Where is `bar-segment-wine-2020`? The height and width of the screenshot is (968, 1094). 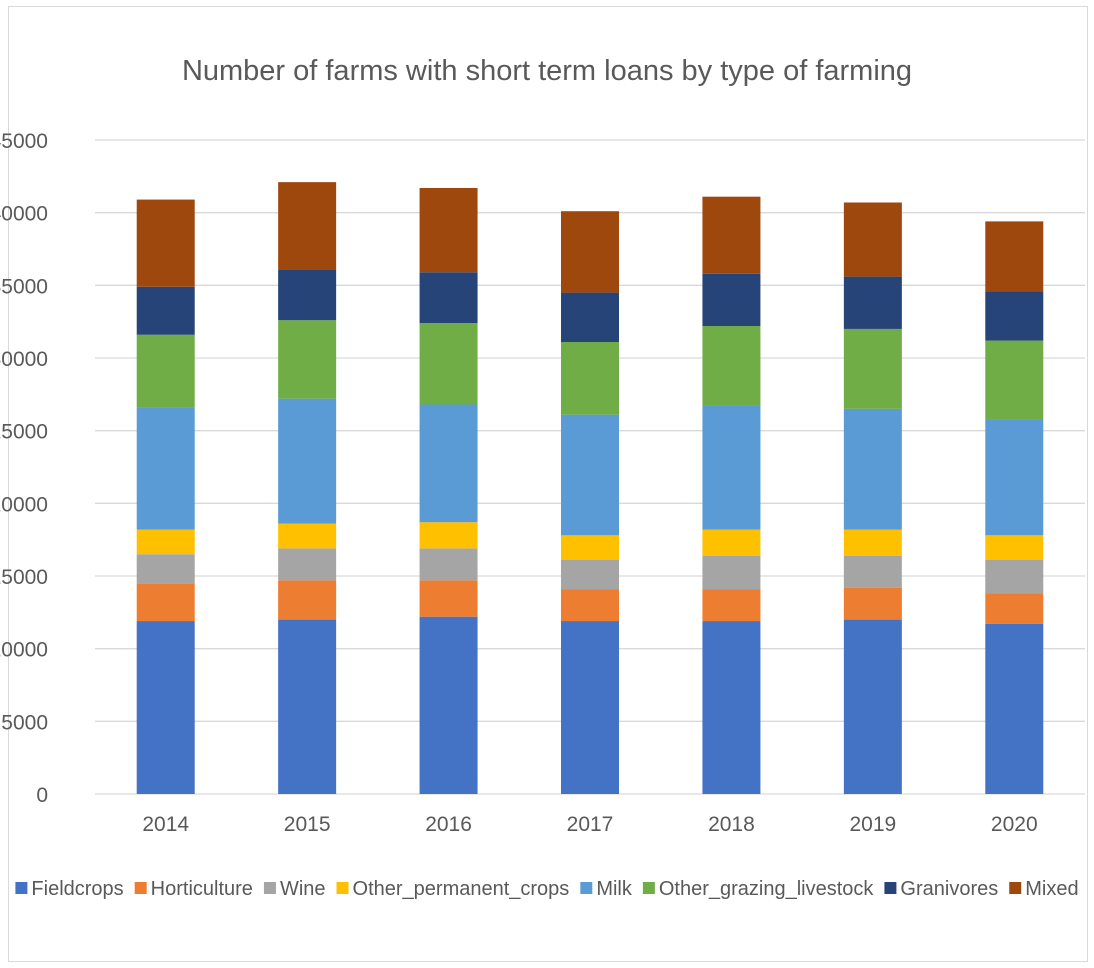
bar-segment-wine-2020 is located at coordinates (1014, 577).